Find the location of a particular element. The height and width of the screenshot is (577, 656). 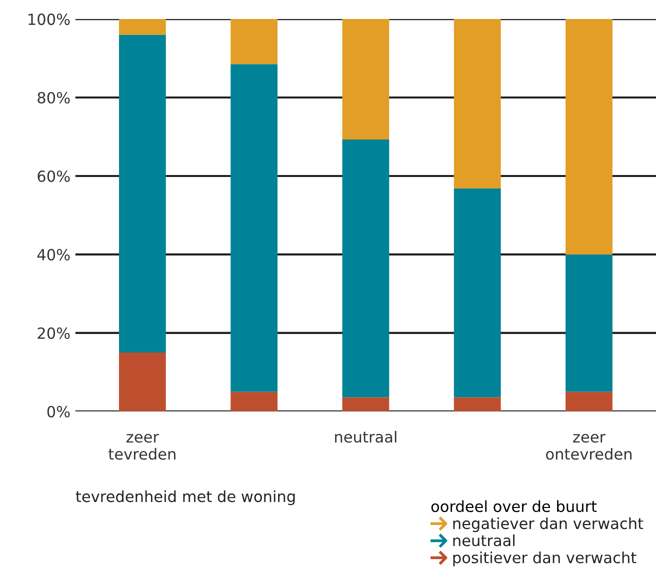

y-tick-label: 0% is located at coordinates (58, 412).